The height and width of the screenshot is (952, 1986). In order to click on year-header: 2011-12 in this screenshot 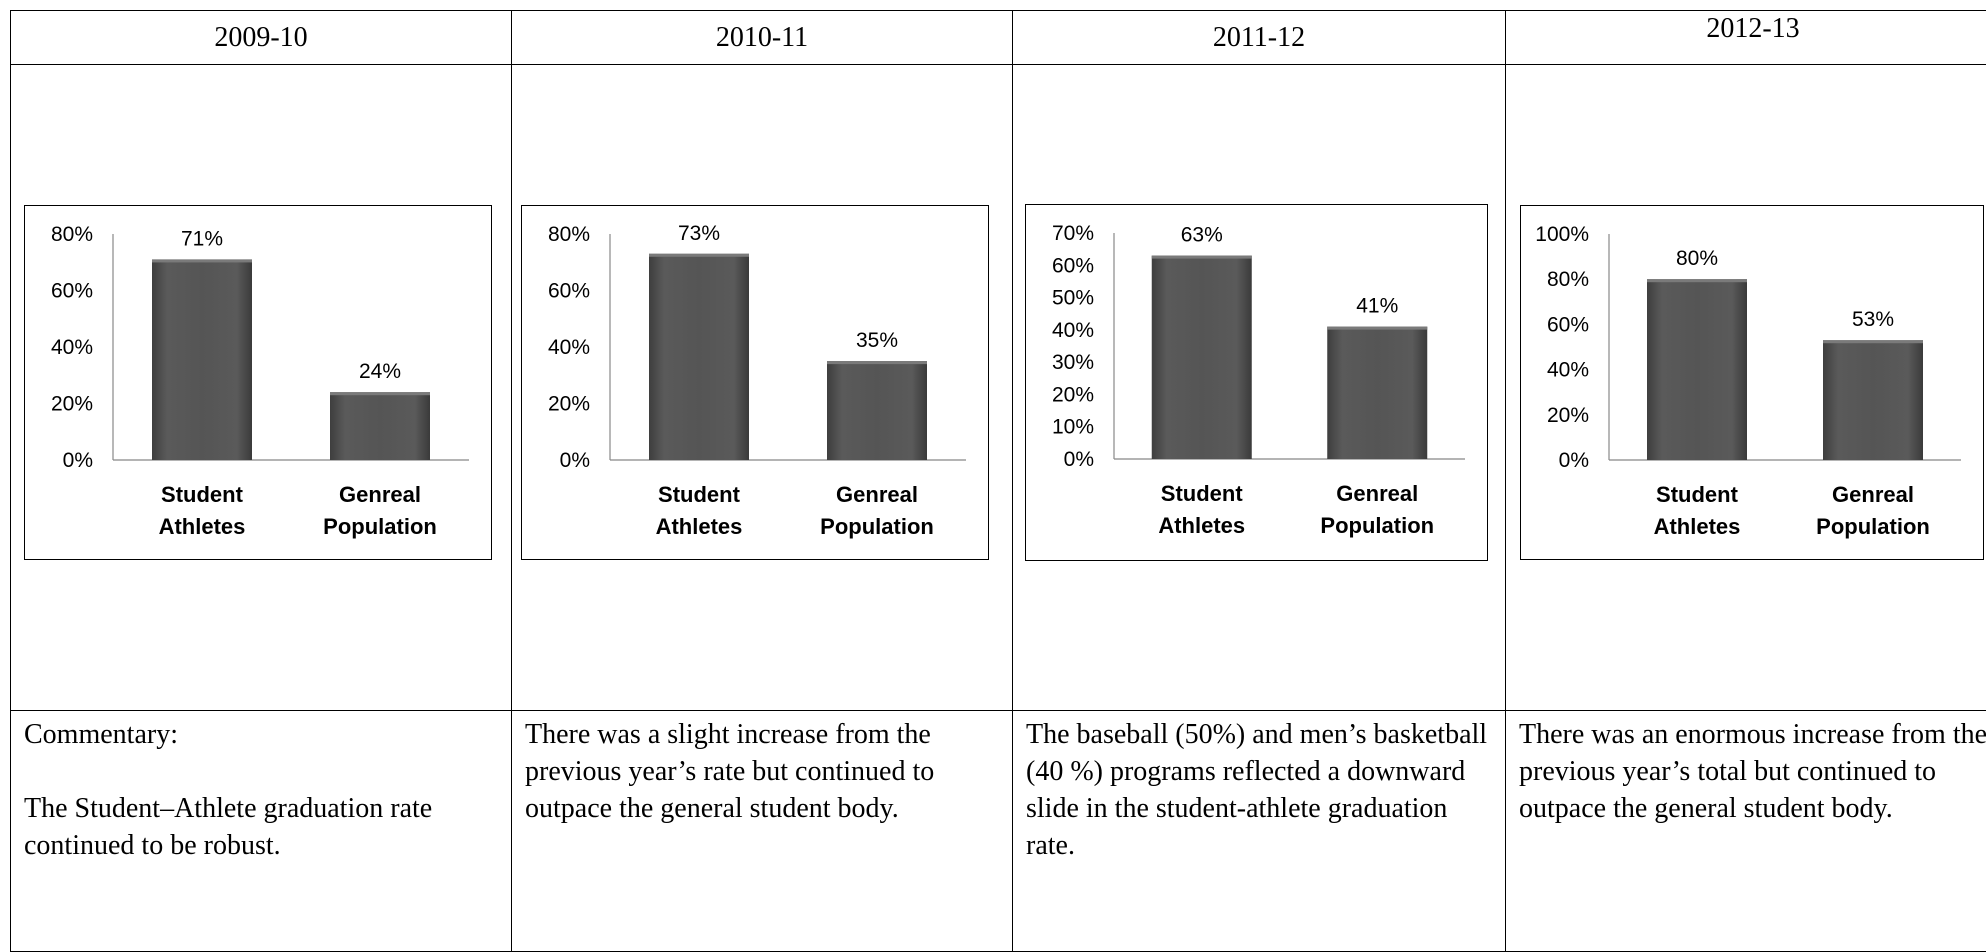, I will do `click(1259, 38)`.